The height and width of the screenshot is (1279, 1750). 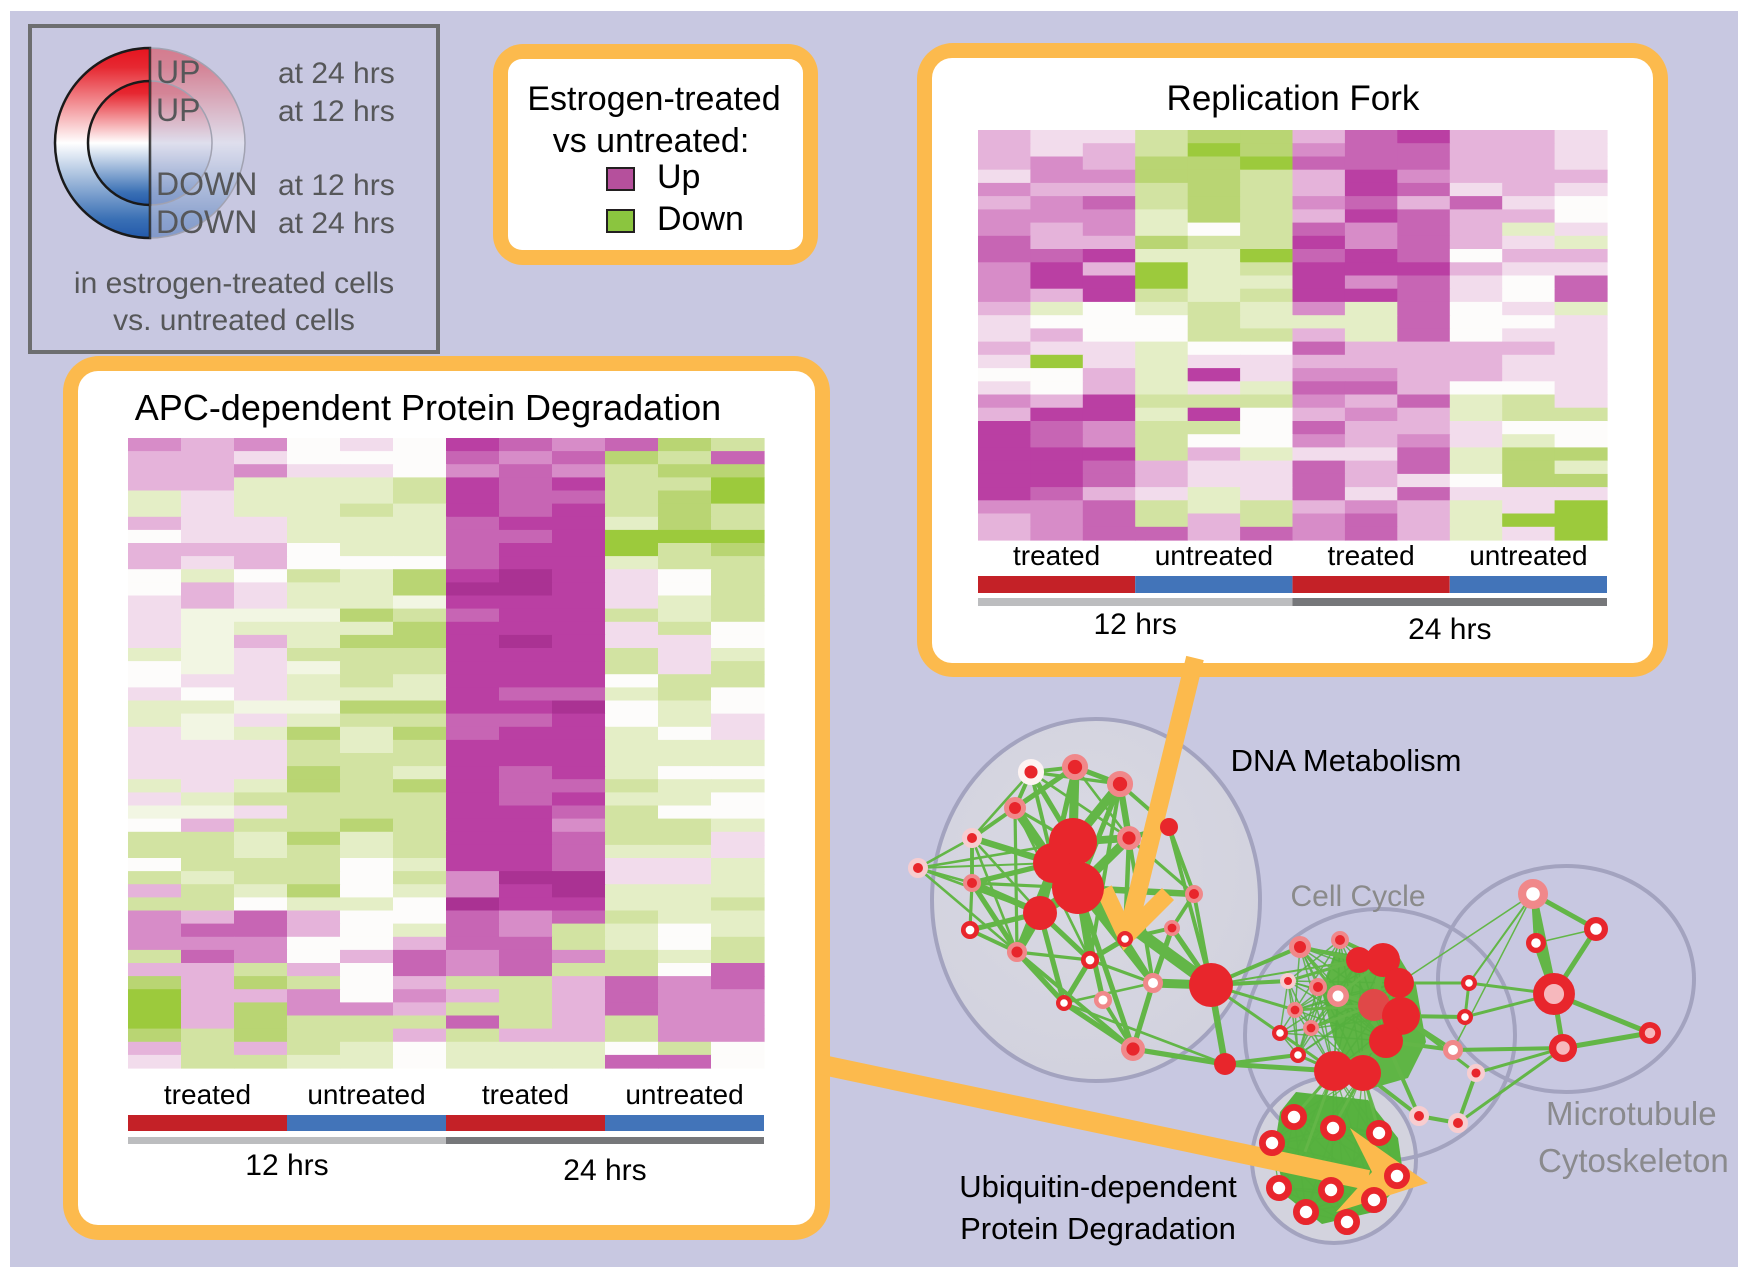 I want to click on svg-text: Up, so click(x=678, y=177).